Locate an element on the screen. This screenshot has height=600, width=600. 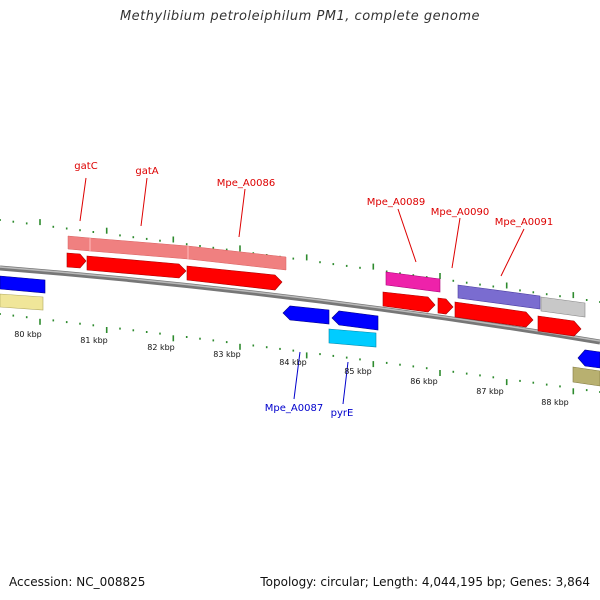
purple-feature-Mpe_A0091 is located at coordinates (499, 297).